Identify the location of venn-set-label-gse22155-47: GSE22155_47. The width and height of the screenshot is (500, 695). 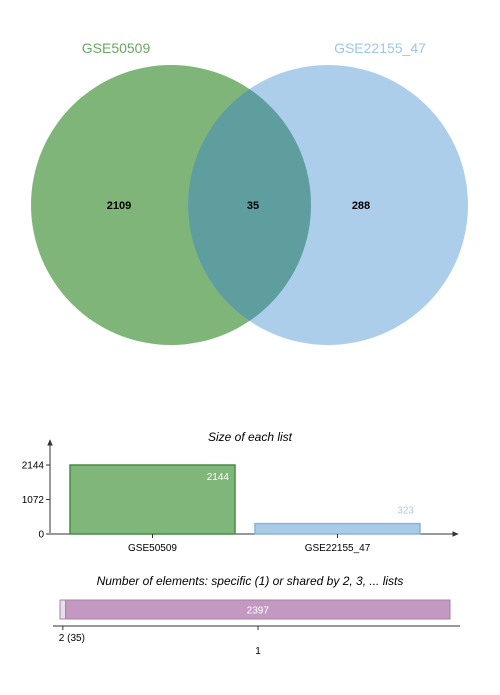
(380, 48).